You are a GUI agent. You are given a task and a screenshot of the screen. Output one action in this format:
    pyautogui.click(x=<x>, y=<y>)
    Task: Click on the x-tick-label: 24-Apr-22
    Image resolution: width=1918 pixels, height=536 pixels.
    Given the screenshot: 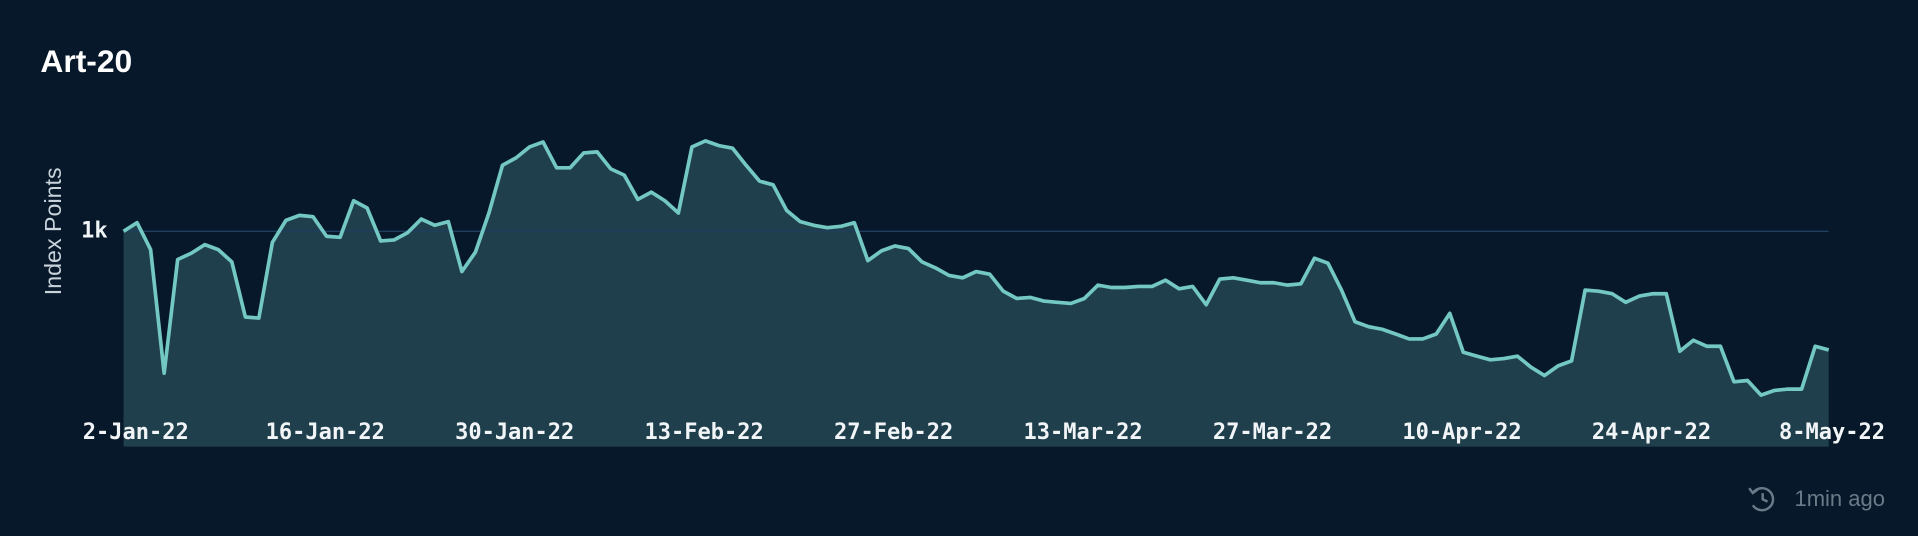 What is the action you would take?
    pyautogui.click(x=1651, y=432)
    